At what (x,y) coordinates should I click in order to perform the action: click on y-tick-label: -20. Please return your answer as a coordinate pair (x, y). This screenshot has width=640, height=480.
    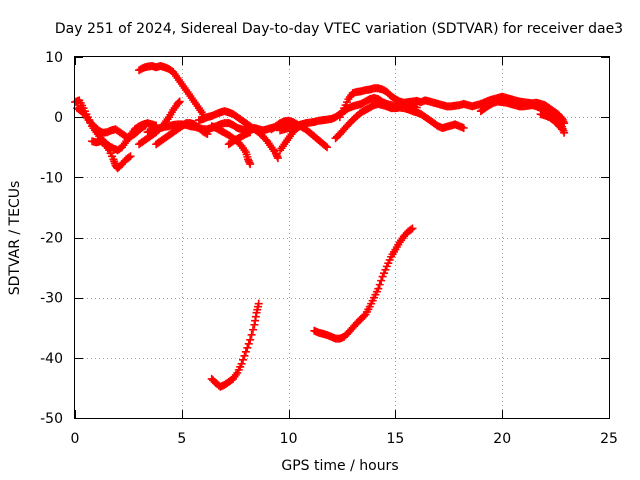
    Looking at the image, I should click on (51, 239).